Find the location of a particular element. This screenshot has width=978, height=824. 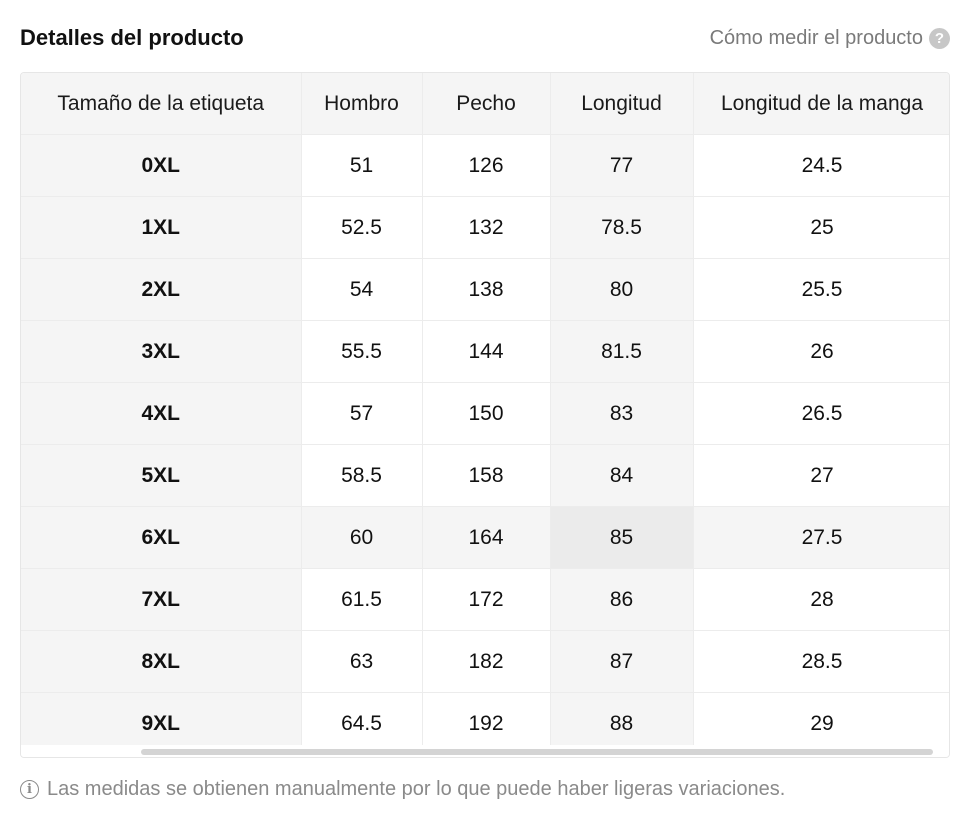

cell-size-label: 2XL is located at coordinates (161, 289).